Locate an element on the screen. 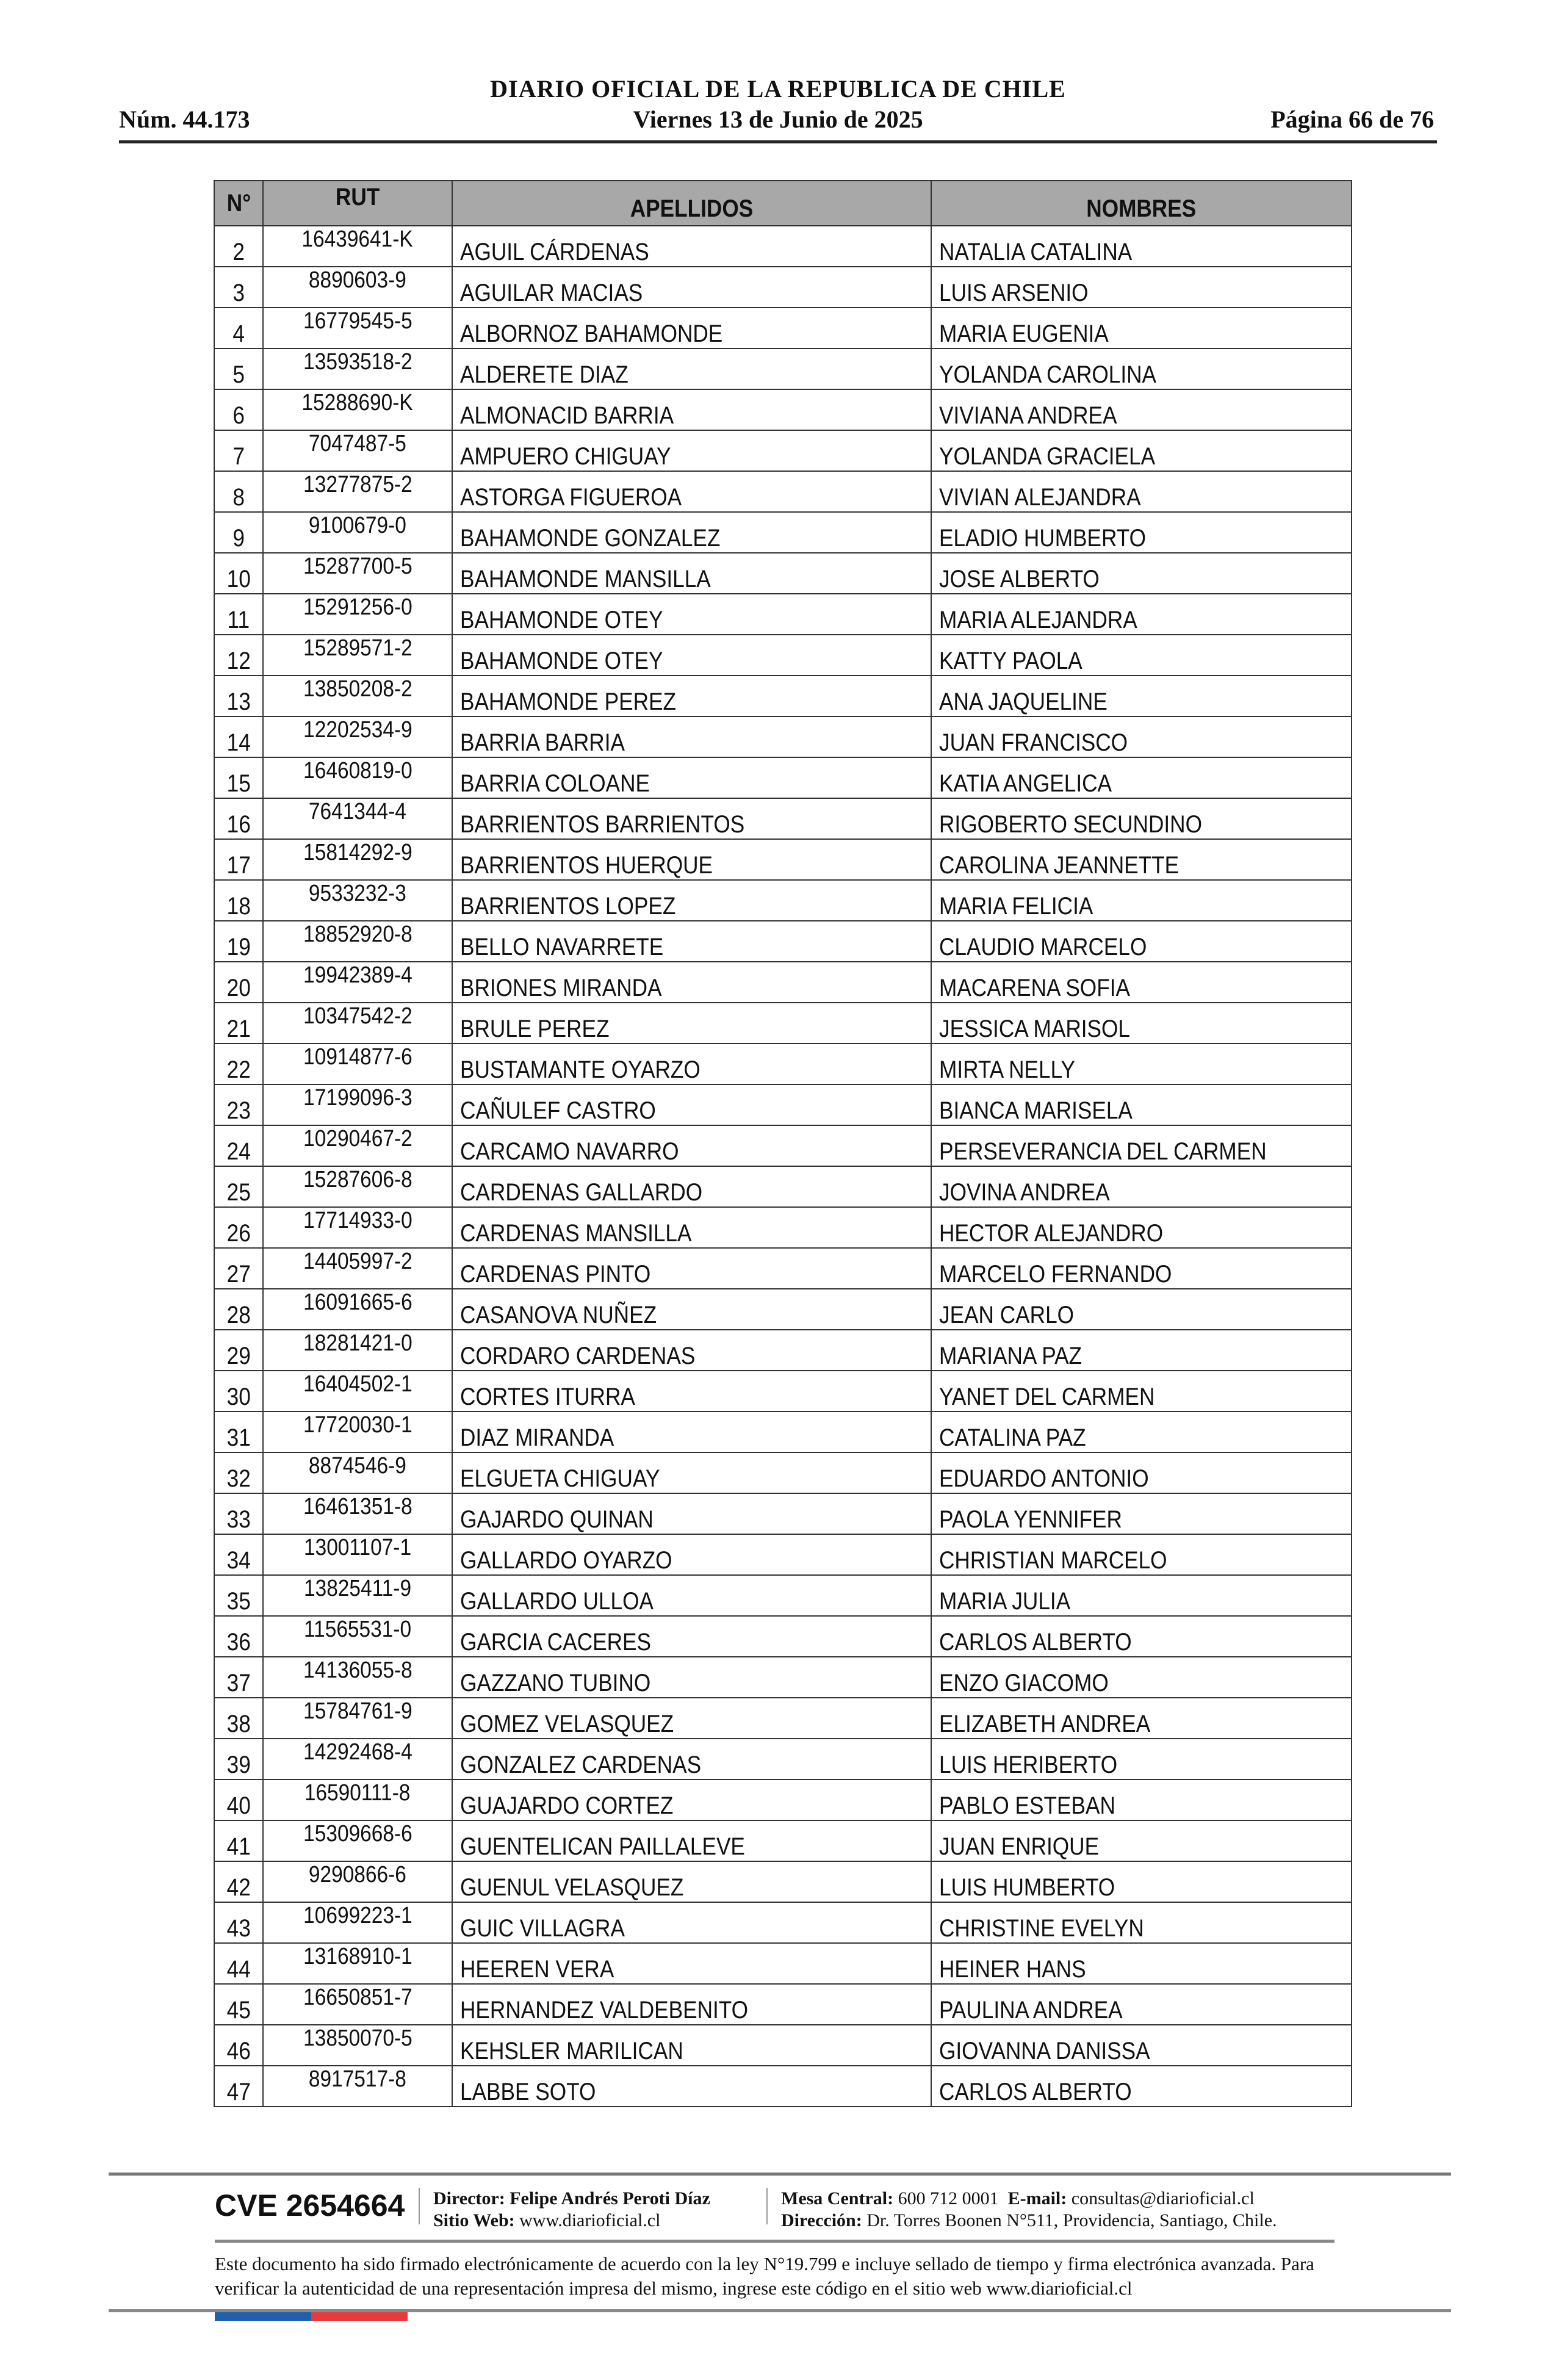  rut-cell: 16404502-1 is located at coordinates (357, 1391).